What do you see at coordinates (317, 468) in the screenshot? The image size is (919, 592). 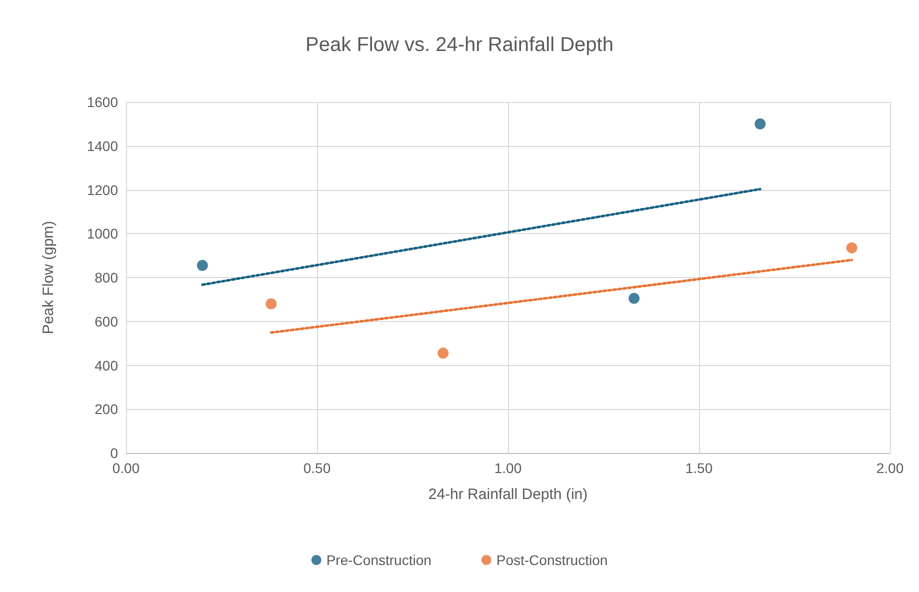 I see `x-tick-label: 0.50` at bounding box center [317, 468].